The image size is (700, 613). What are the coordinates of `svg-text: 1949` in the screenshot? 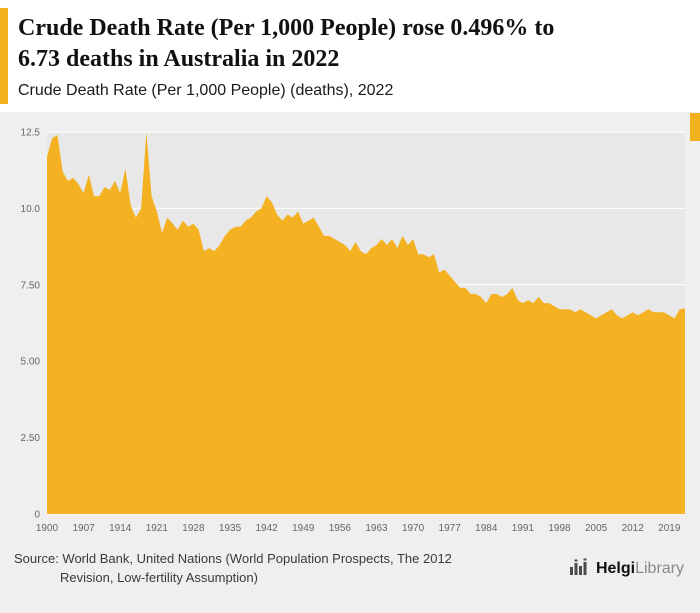 It's located at (303, 528).